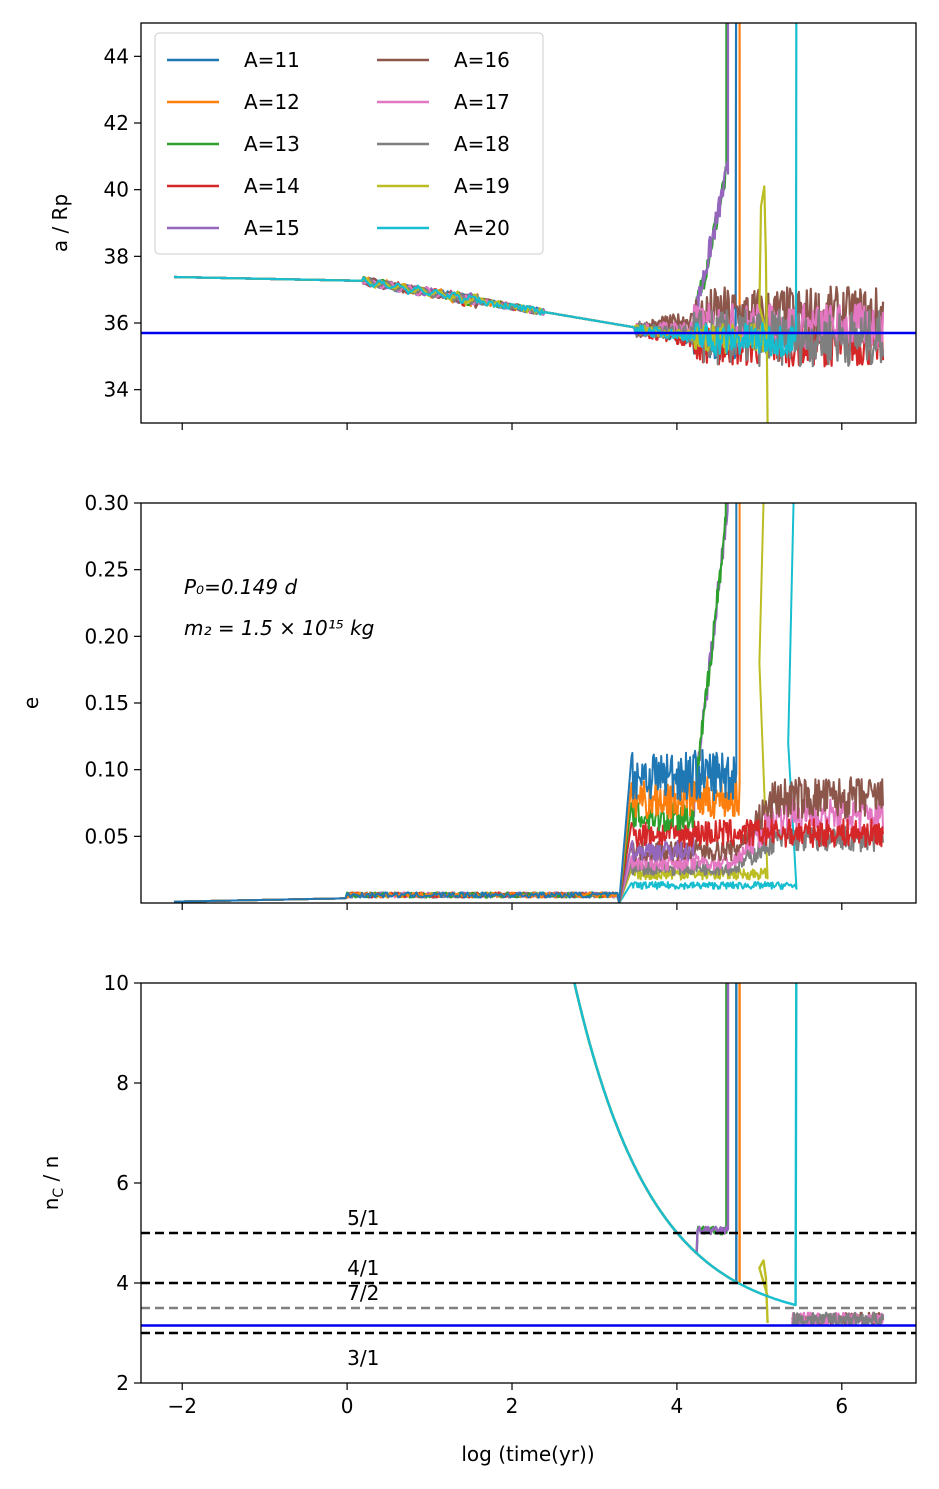  I want to click on legend-label: A=16, so click(482, 60).